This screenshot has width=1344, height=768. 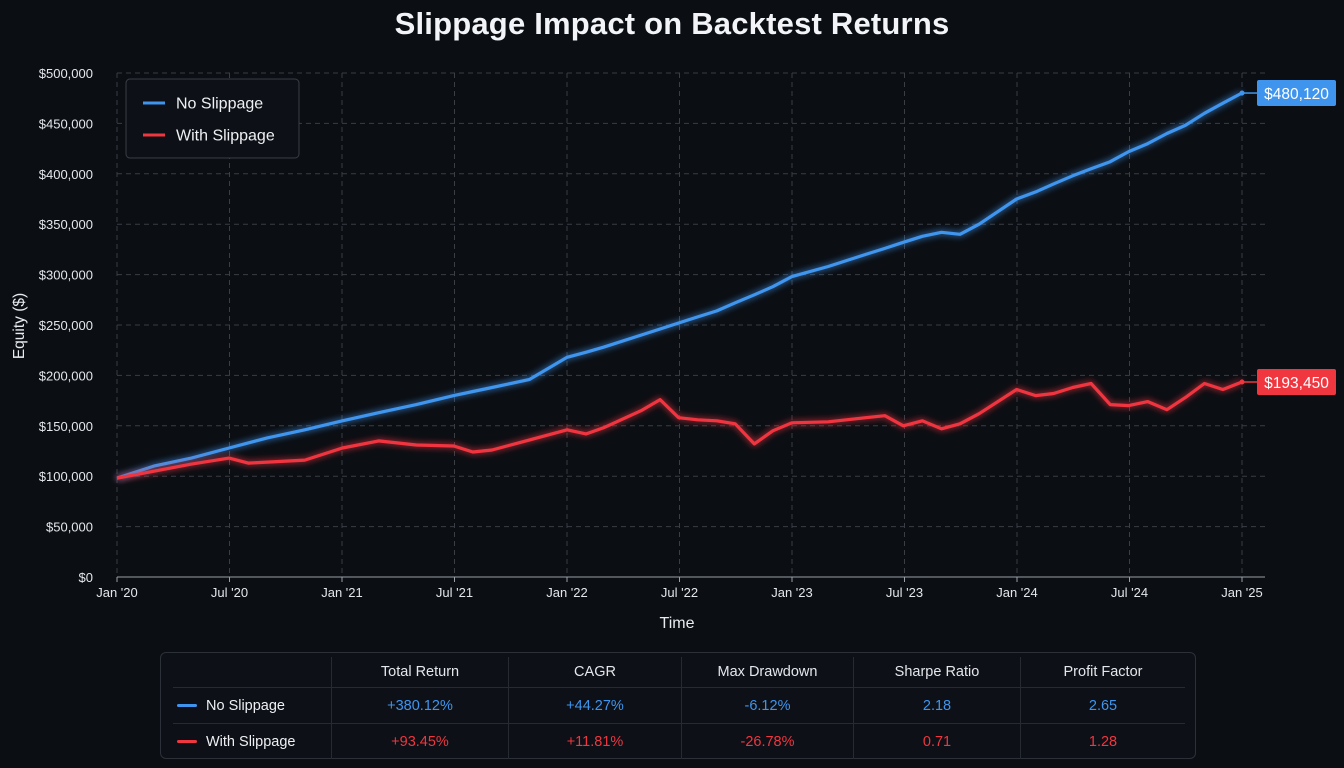 I want to click on stat-sharpe: 2.18, so click(x=937, y=705).